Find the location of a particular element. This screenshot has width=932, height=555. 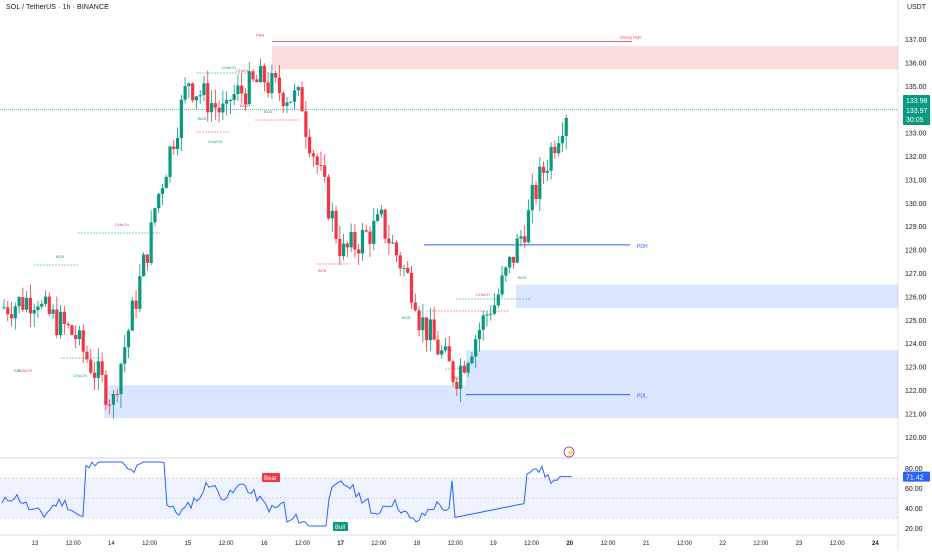

price-tick-label: 133.00 is located at coordinates (916, 134).